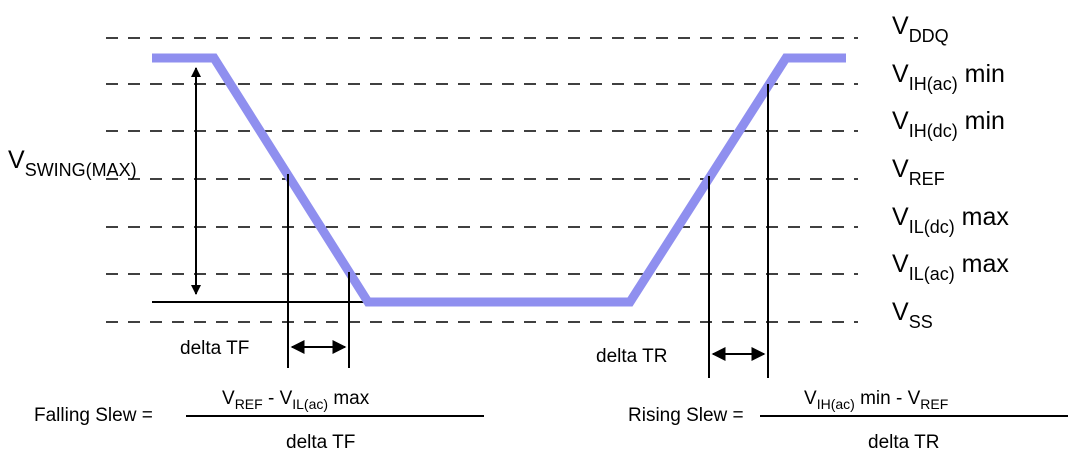  Describe the element at coordinates (912, 315) in the screenshot. I see `label-vss: VSS` at that location.